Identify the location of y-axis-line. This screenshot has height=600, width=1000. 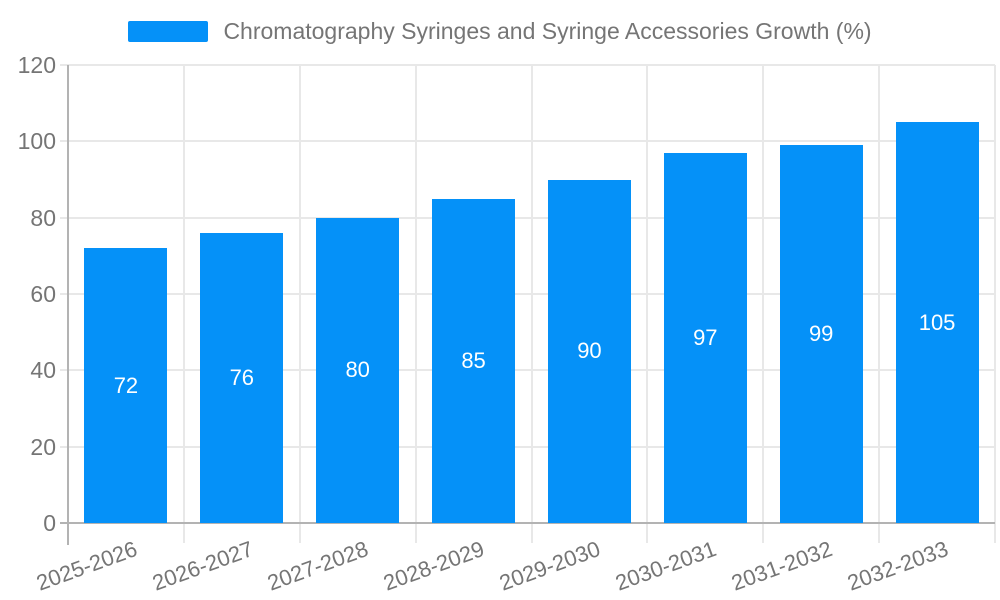
(68, 305).